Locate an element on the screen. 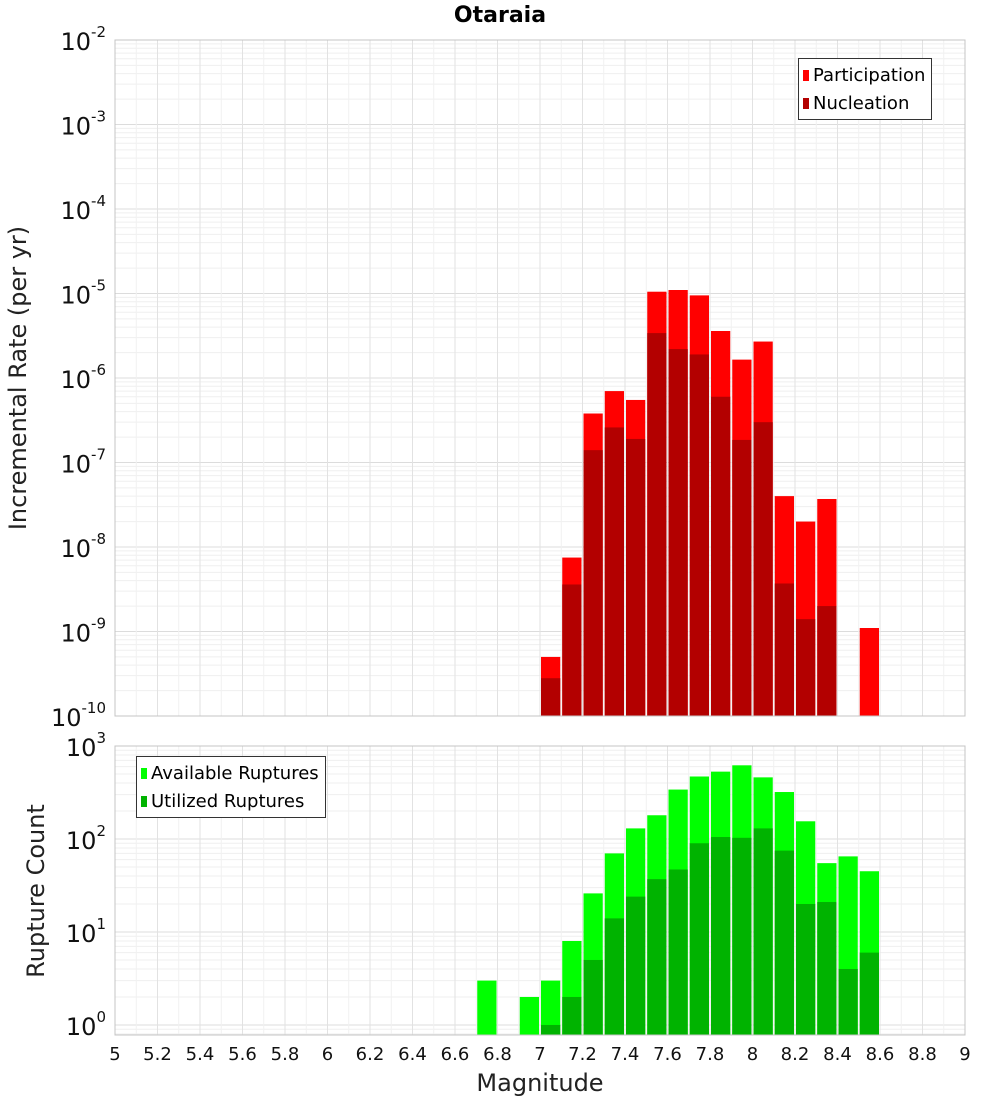 This screenshot has width=1000, height=1100. x-tick-label: 5.2 is located at coordinates (157, 1054).